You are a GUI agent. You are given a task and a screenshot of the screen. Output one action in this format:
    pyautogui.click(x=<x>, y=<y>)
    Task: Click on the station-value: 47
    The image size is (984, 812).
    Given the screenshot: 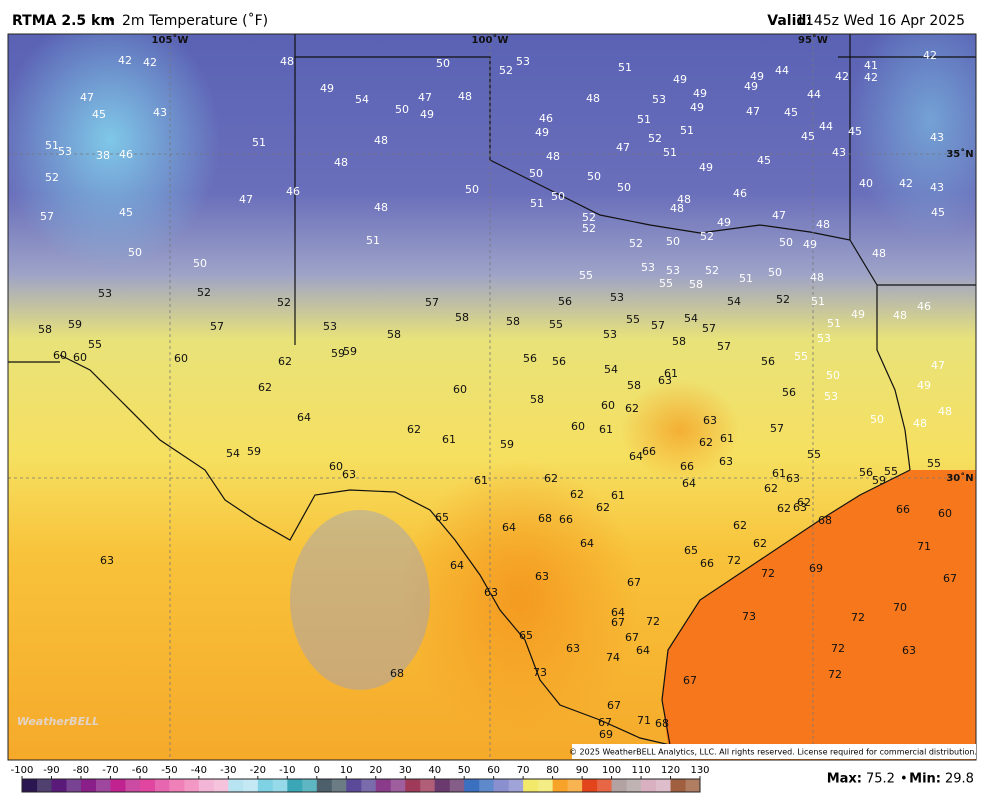 What is the action you would take?
    pyautogui.click(x=753, y=111)
    